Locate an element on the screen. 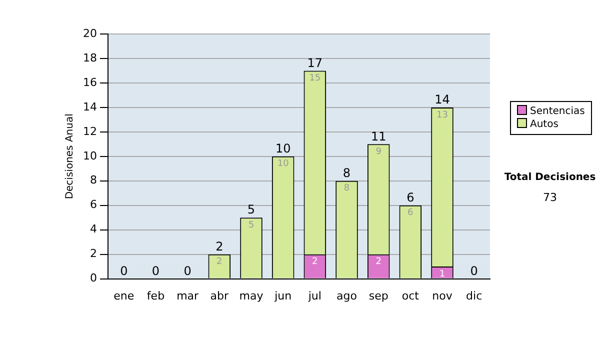  total-label: 11 is located at coordinates (378, 136).